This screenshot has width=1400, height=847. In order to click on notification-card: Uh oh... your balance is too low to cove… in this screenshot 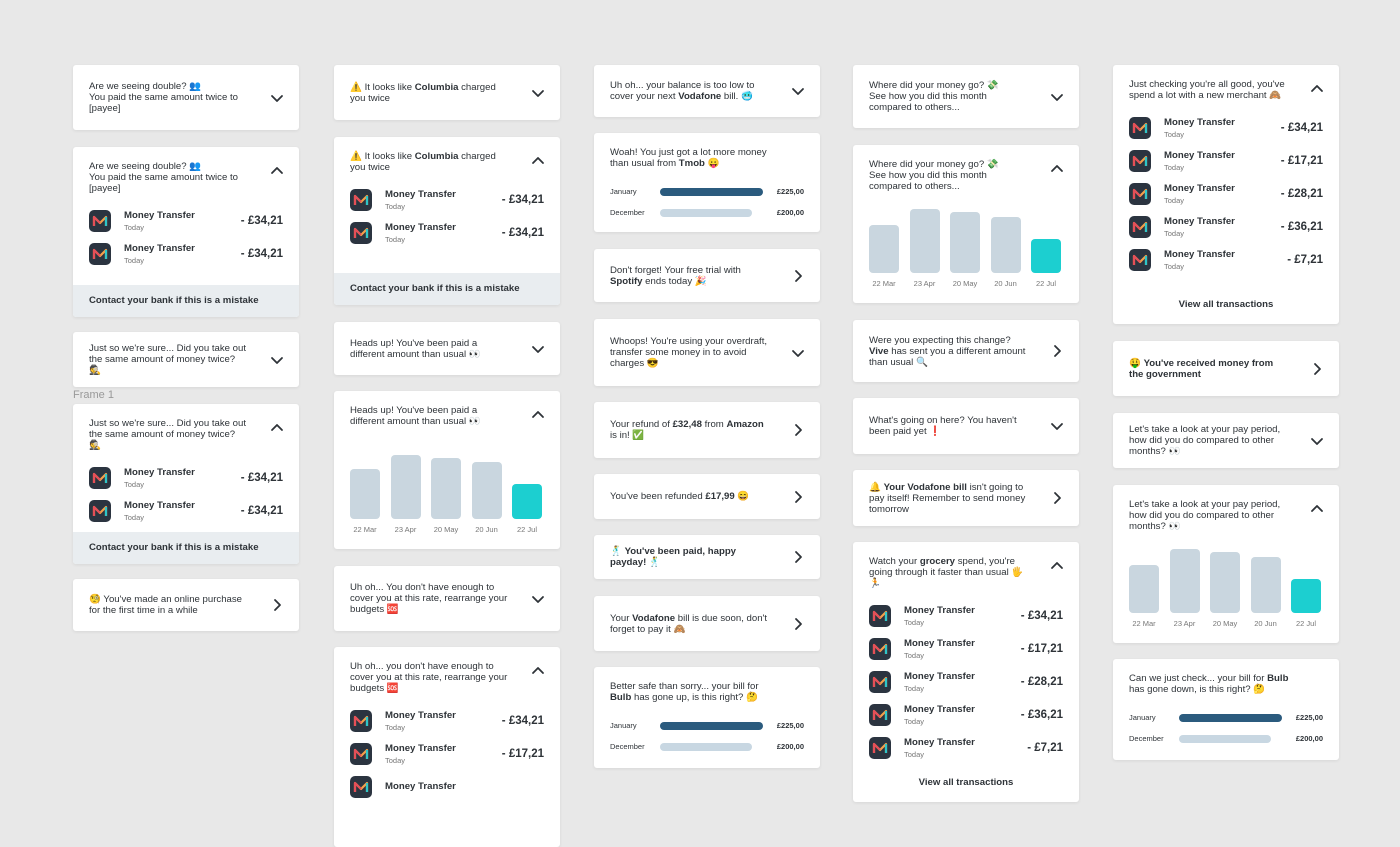, I will do `click(707, 91)`.